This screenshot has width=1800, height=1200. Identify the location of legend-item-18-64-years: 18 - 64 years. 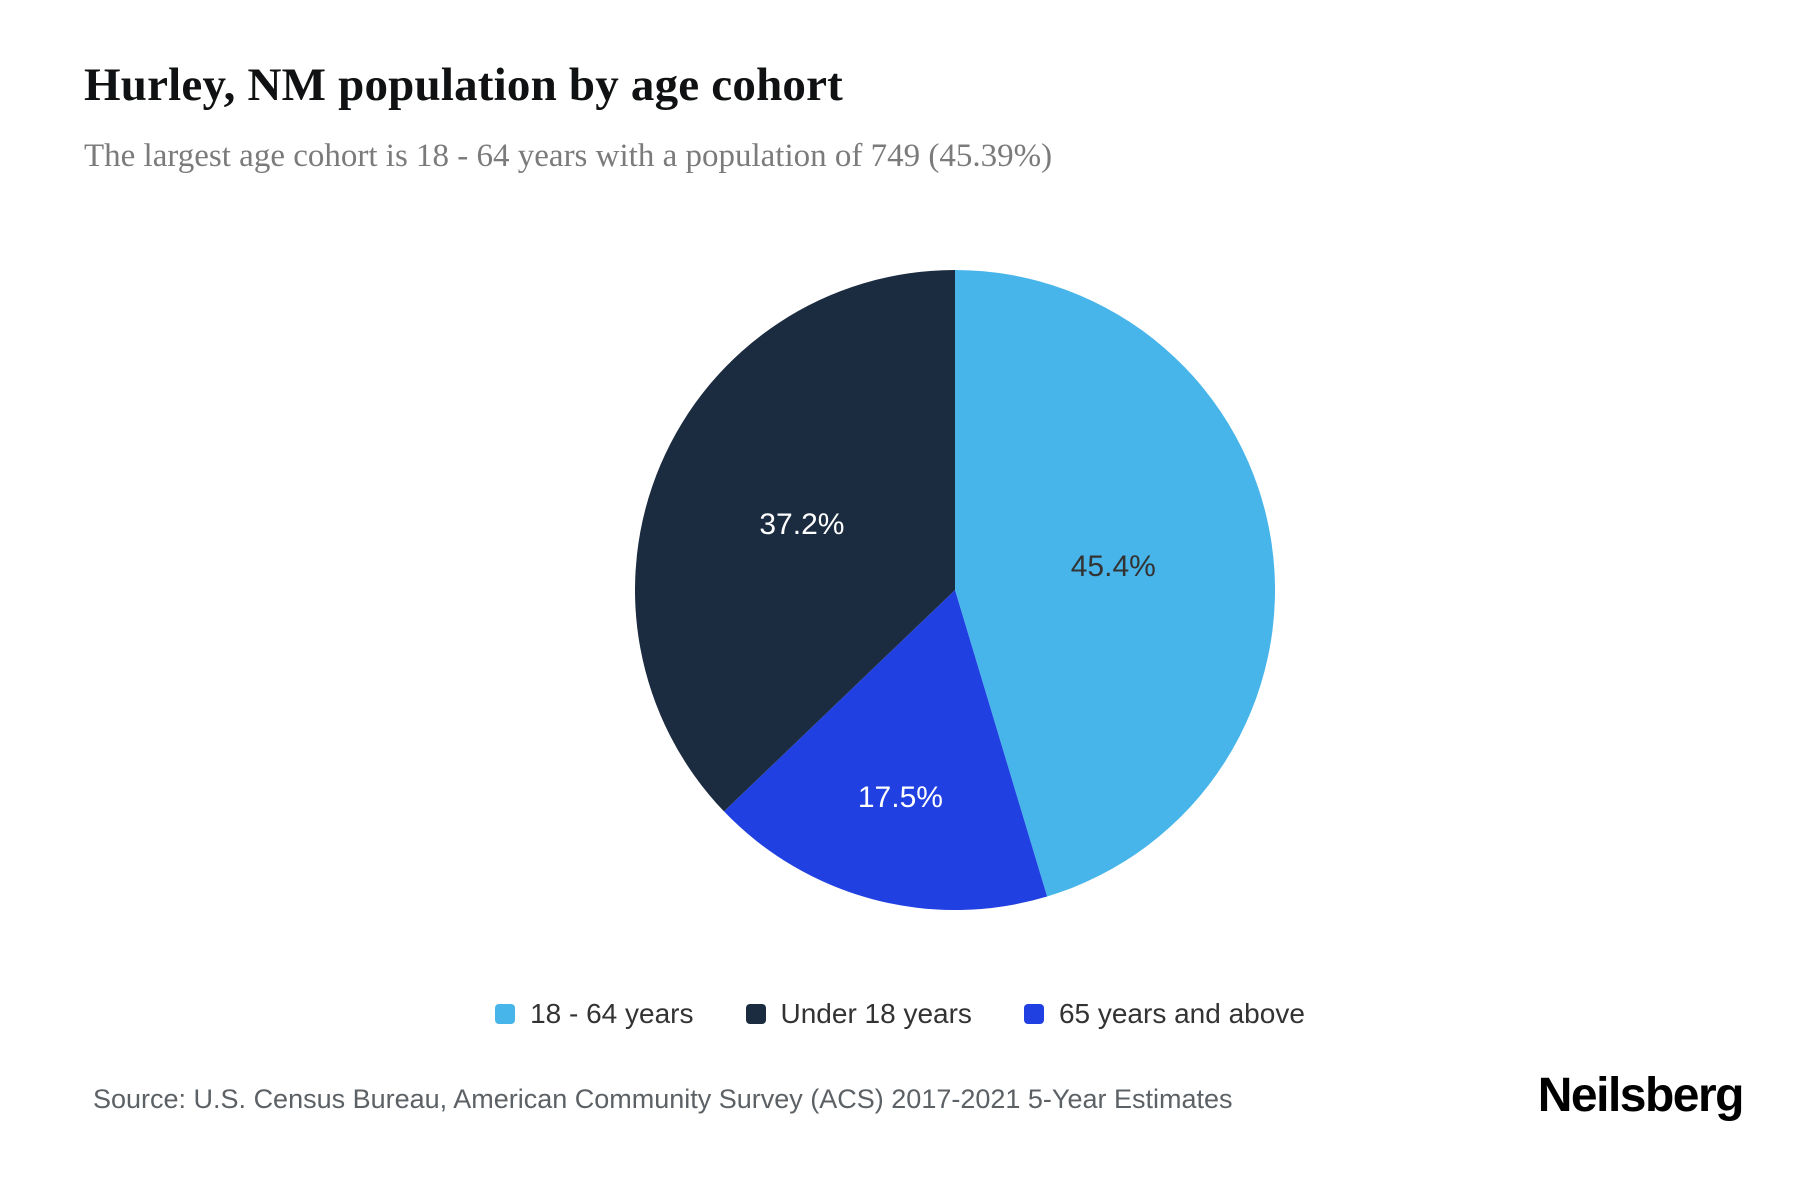
(594, 1014).